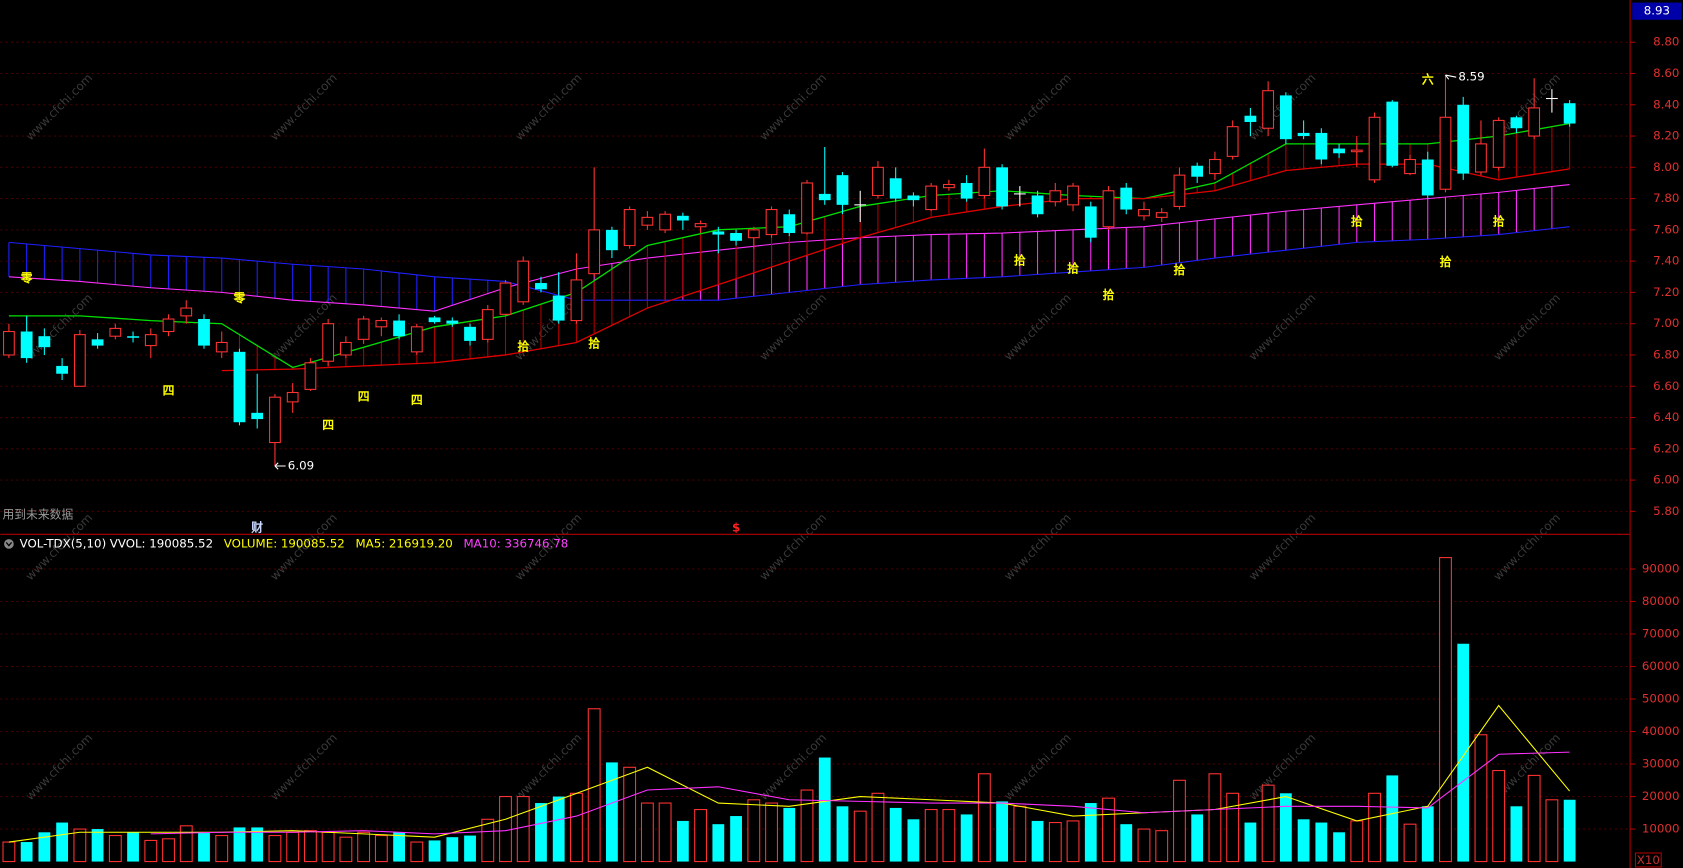 Image resolution: width=1683 pixels, height=868 pixels. Describe the element at coordinates (1451, 77) in the screenshot. I see `high-arrow` at that location.